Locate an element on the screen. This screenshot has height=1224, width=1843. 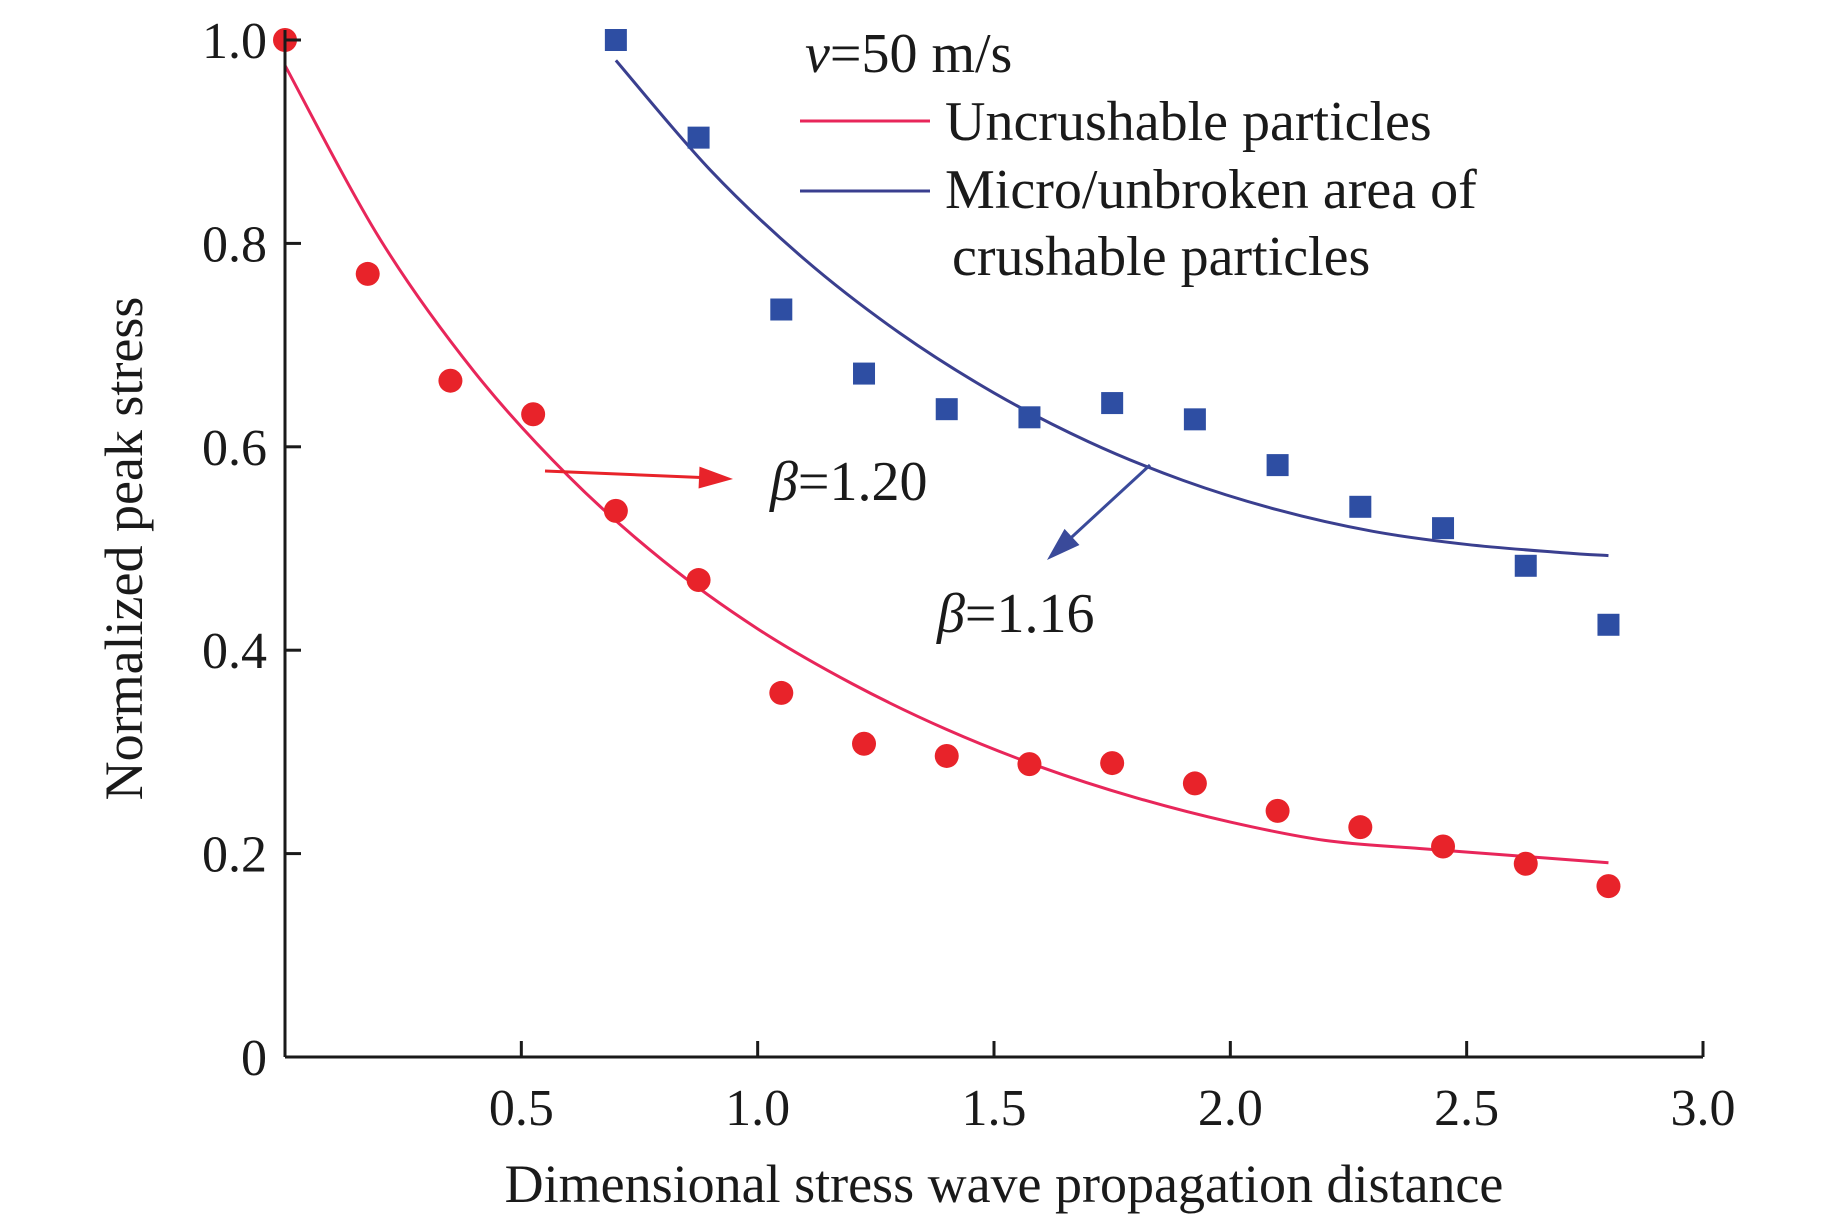
y-tick-label: 0 is located at coordinates (254, 1058).